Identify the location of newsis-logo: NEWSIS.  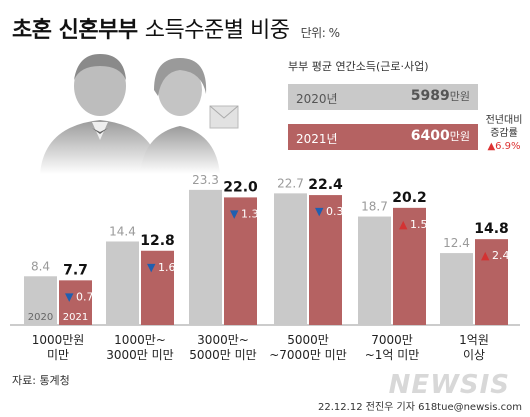
(449, 385).